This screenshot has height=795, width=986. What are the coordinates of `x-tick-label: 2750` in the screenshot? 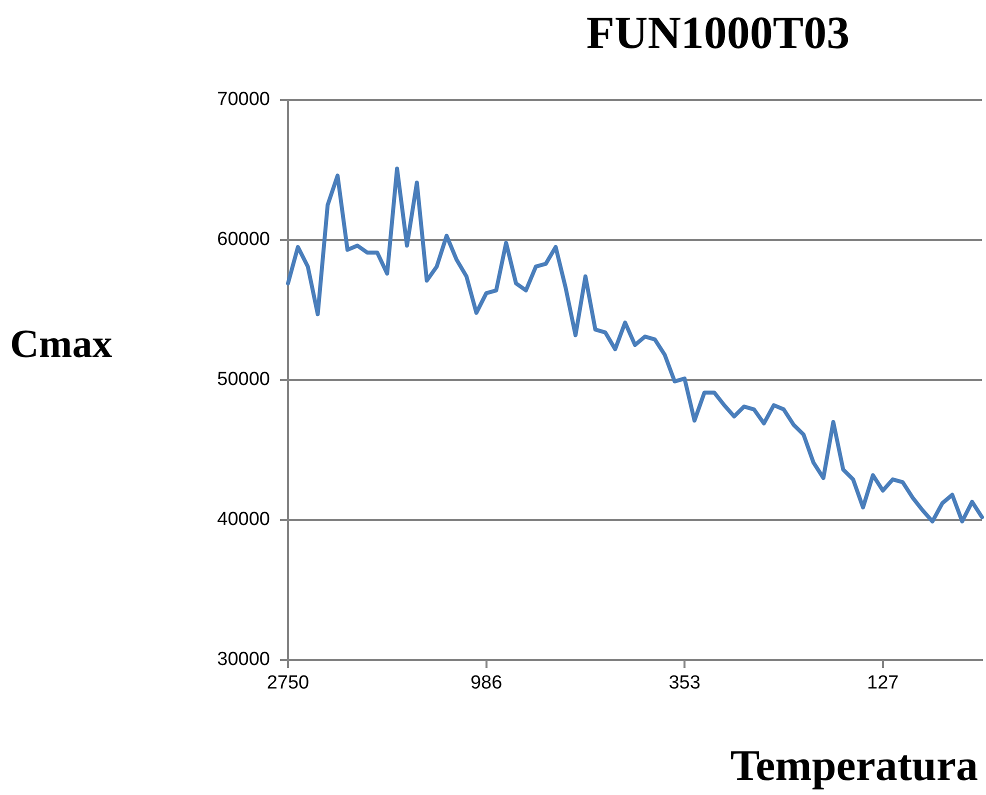 It's located at (288, 683).